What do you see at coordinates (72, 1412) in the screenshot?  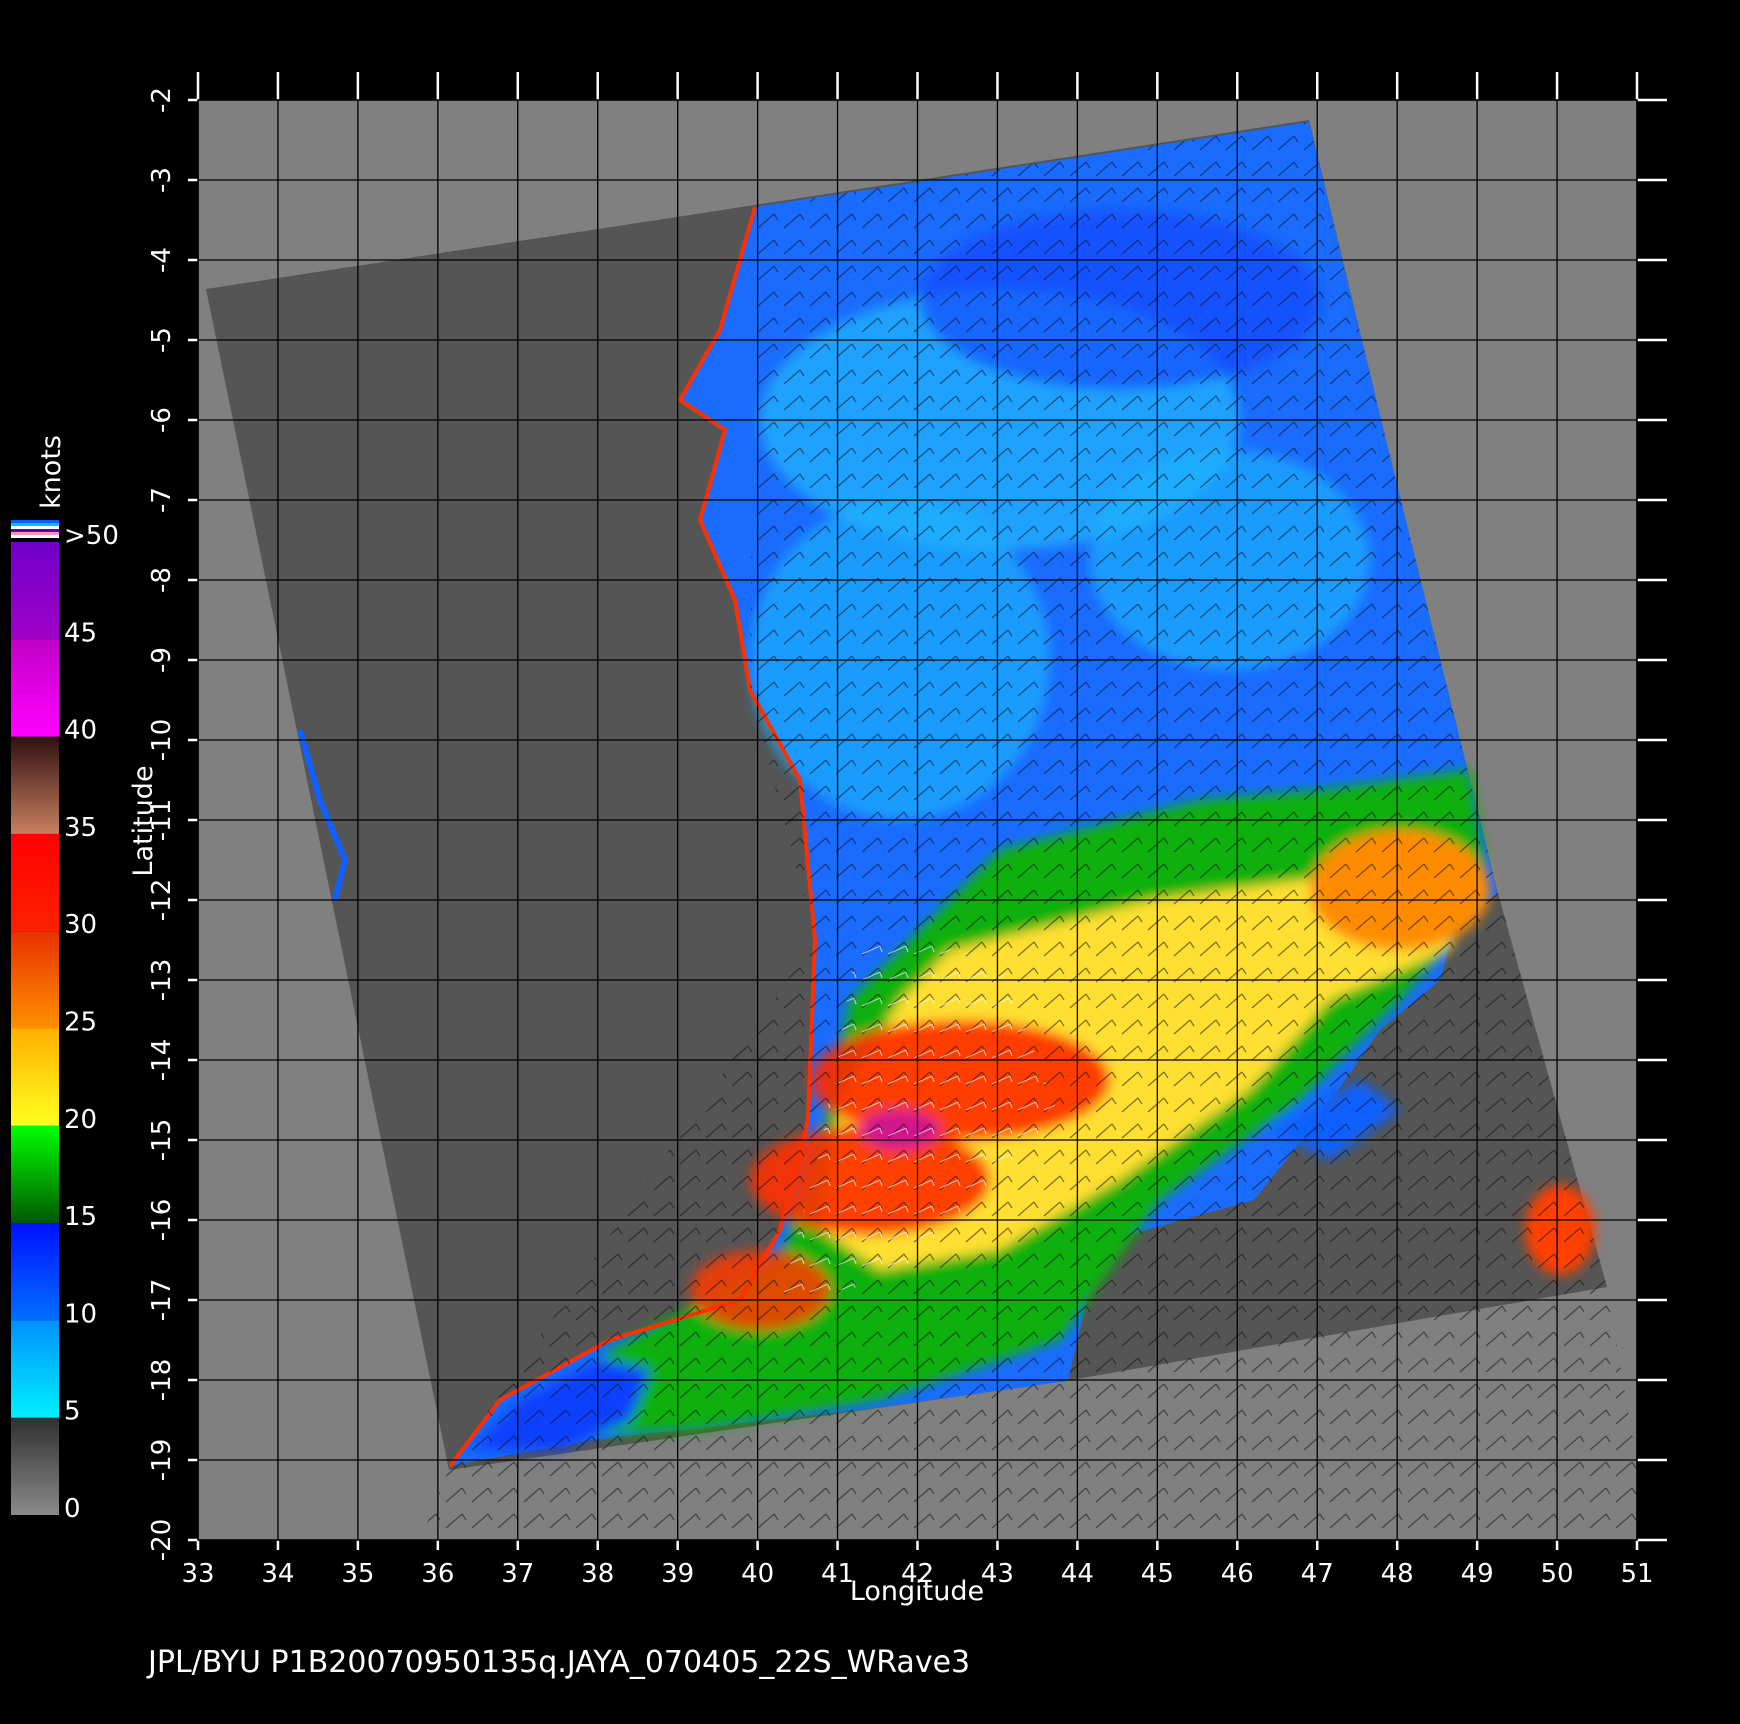 I see `colorbar-tick-label: 5` at bounding box center [72, 1412].